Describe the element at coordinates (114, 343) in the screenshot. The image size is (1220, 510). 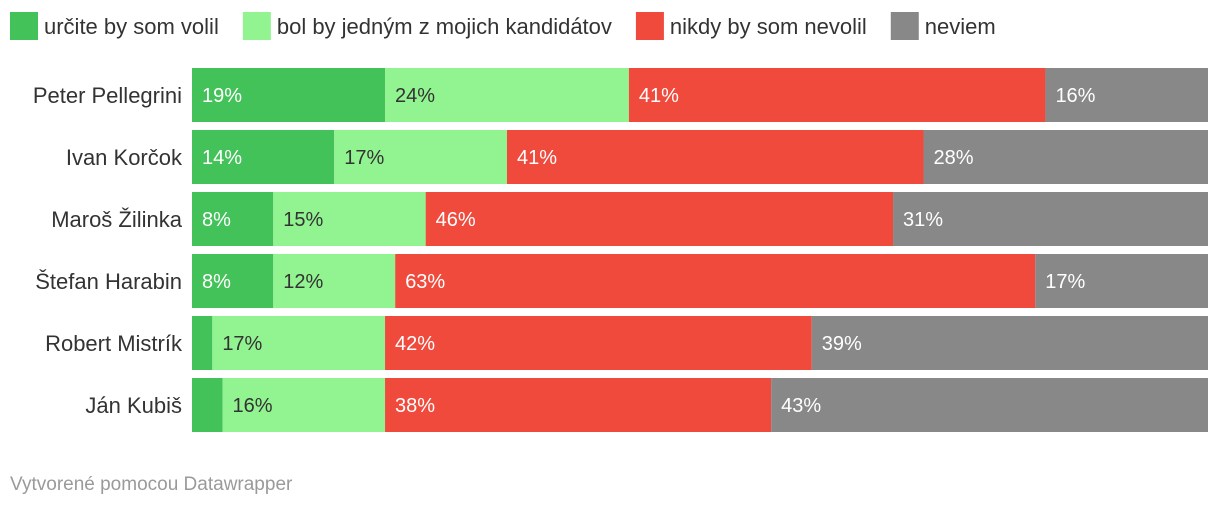
I see `row-label-robert-mistrik: Robert Mistrík` at that location.